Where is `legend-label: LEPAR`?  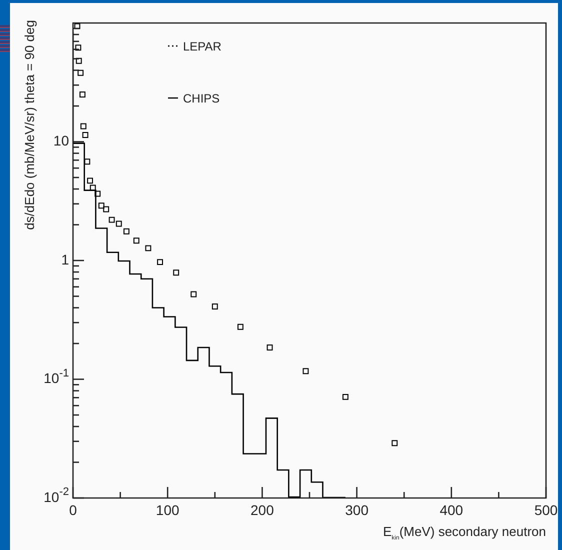 legend-label: LEPAR is located at coordinates (202, 46).